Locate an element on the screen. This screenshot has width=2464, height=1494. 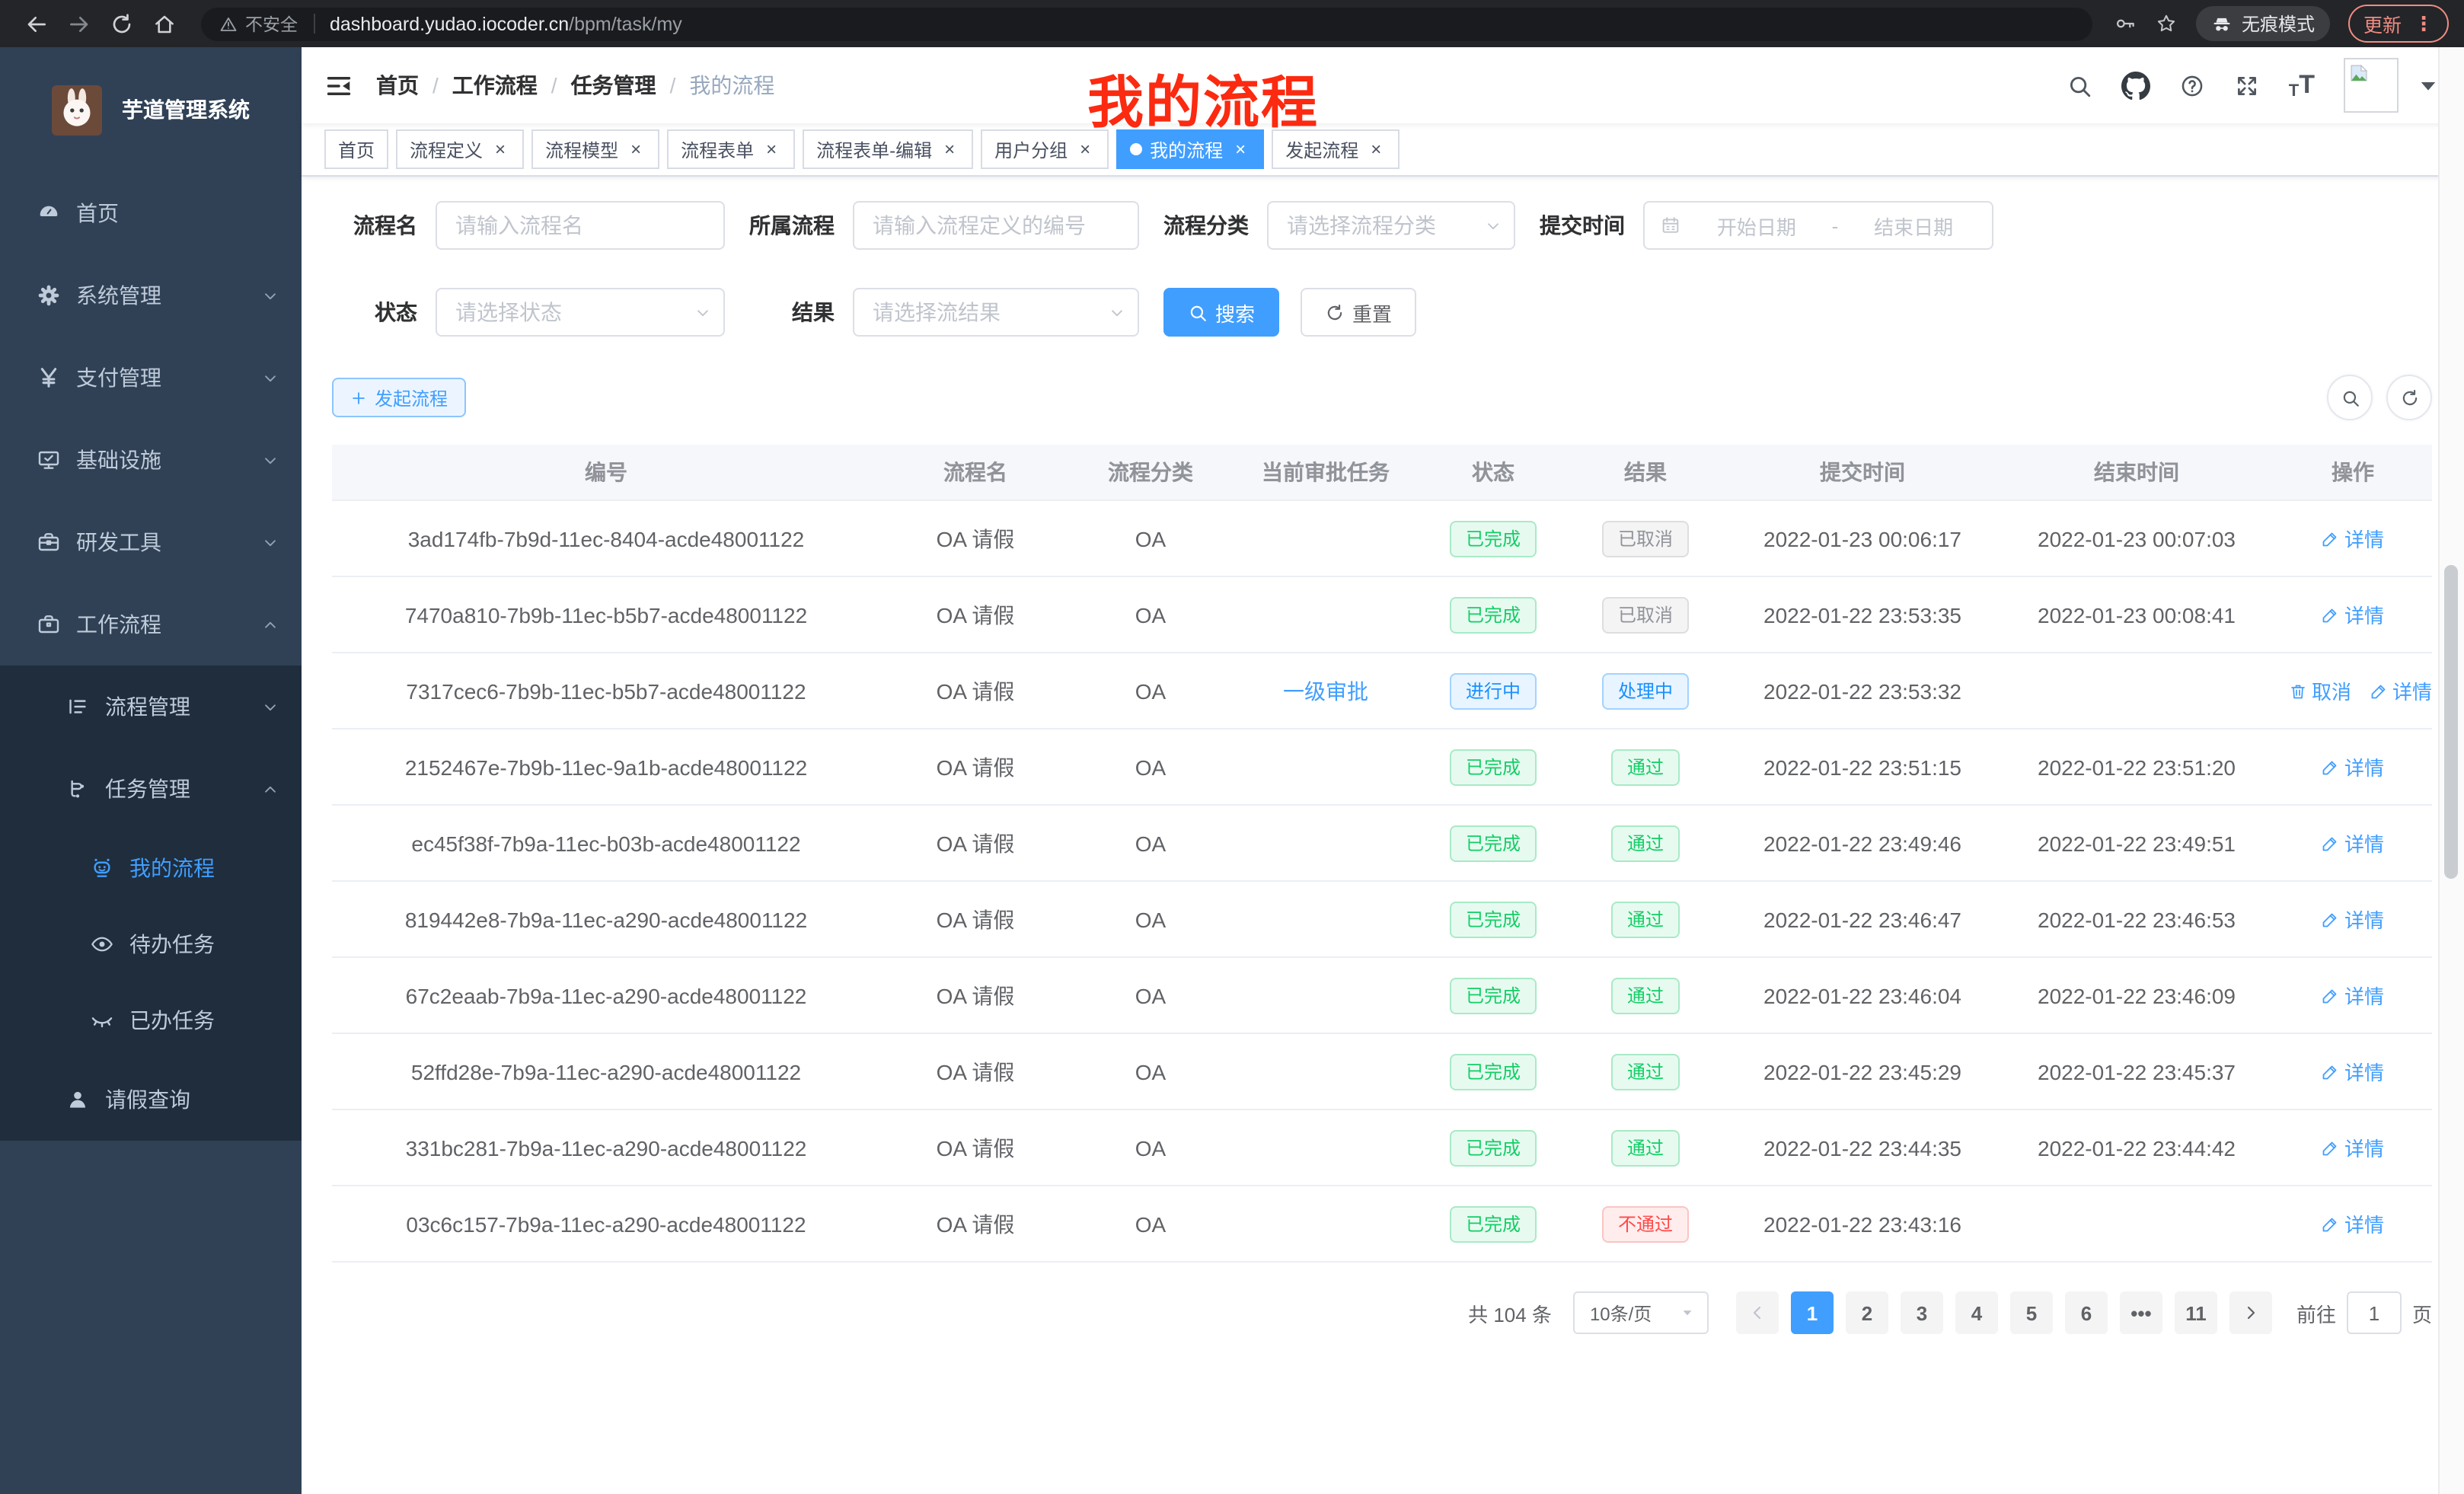
page-button-6: 6 is located at coordinates (2086, 1312).